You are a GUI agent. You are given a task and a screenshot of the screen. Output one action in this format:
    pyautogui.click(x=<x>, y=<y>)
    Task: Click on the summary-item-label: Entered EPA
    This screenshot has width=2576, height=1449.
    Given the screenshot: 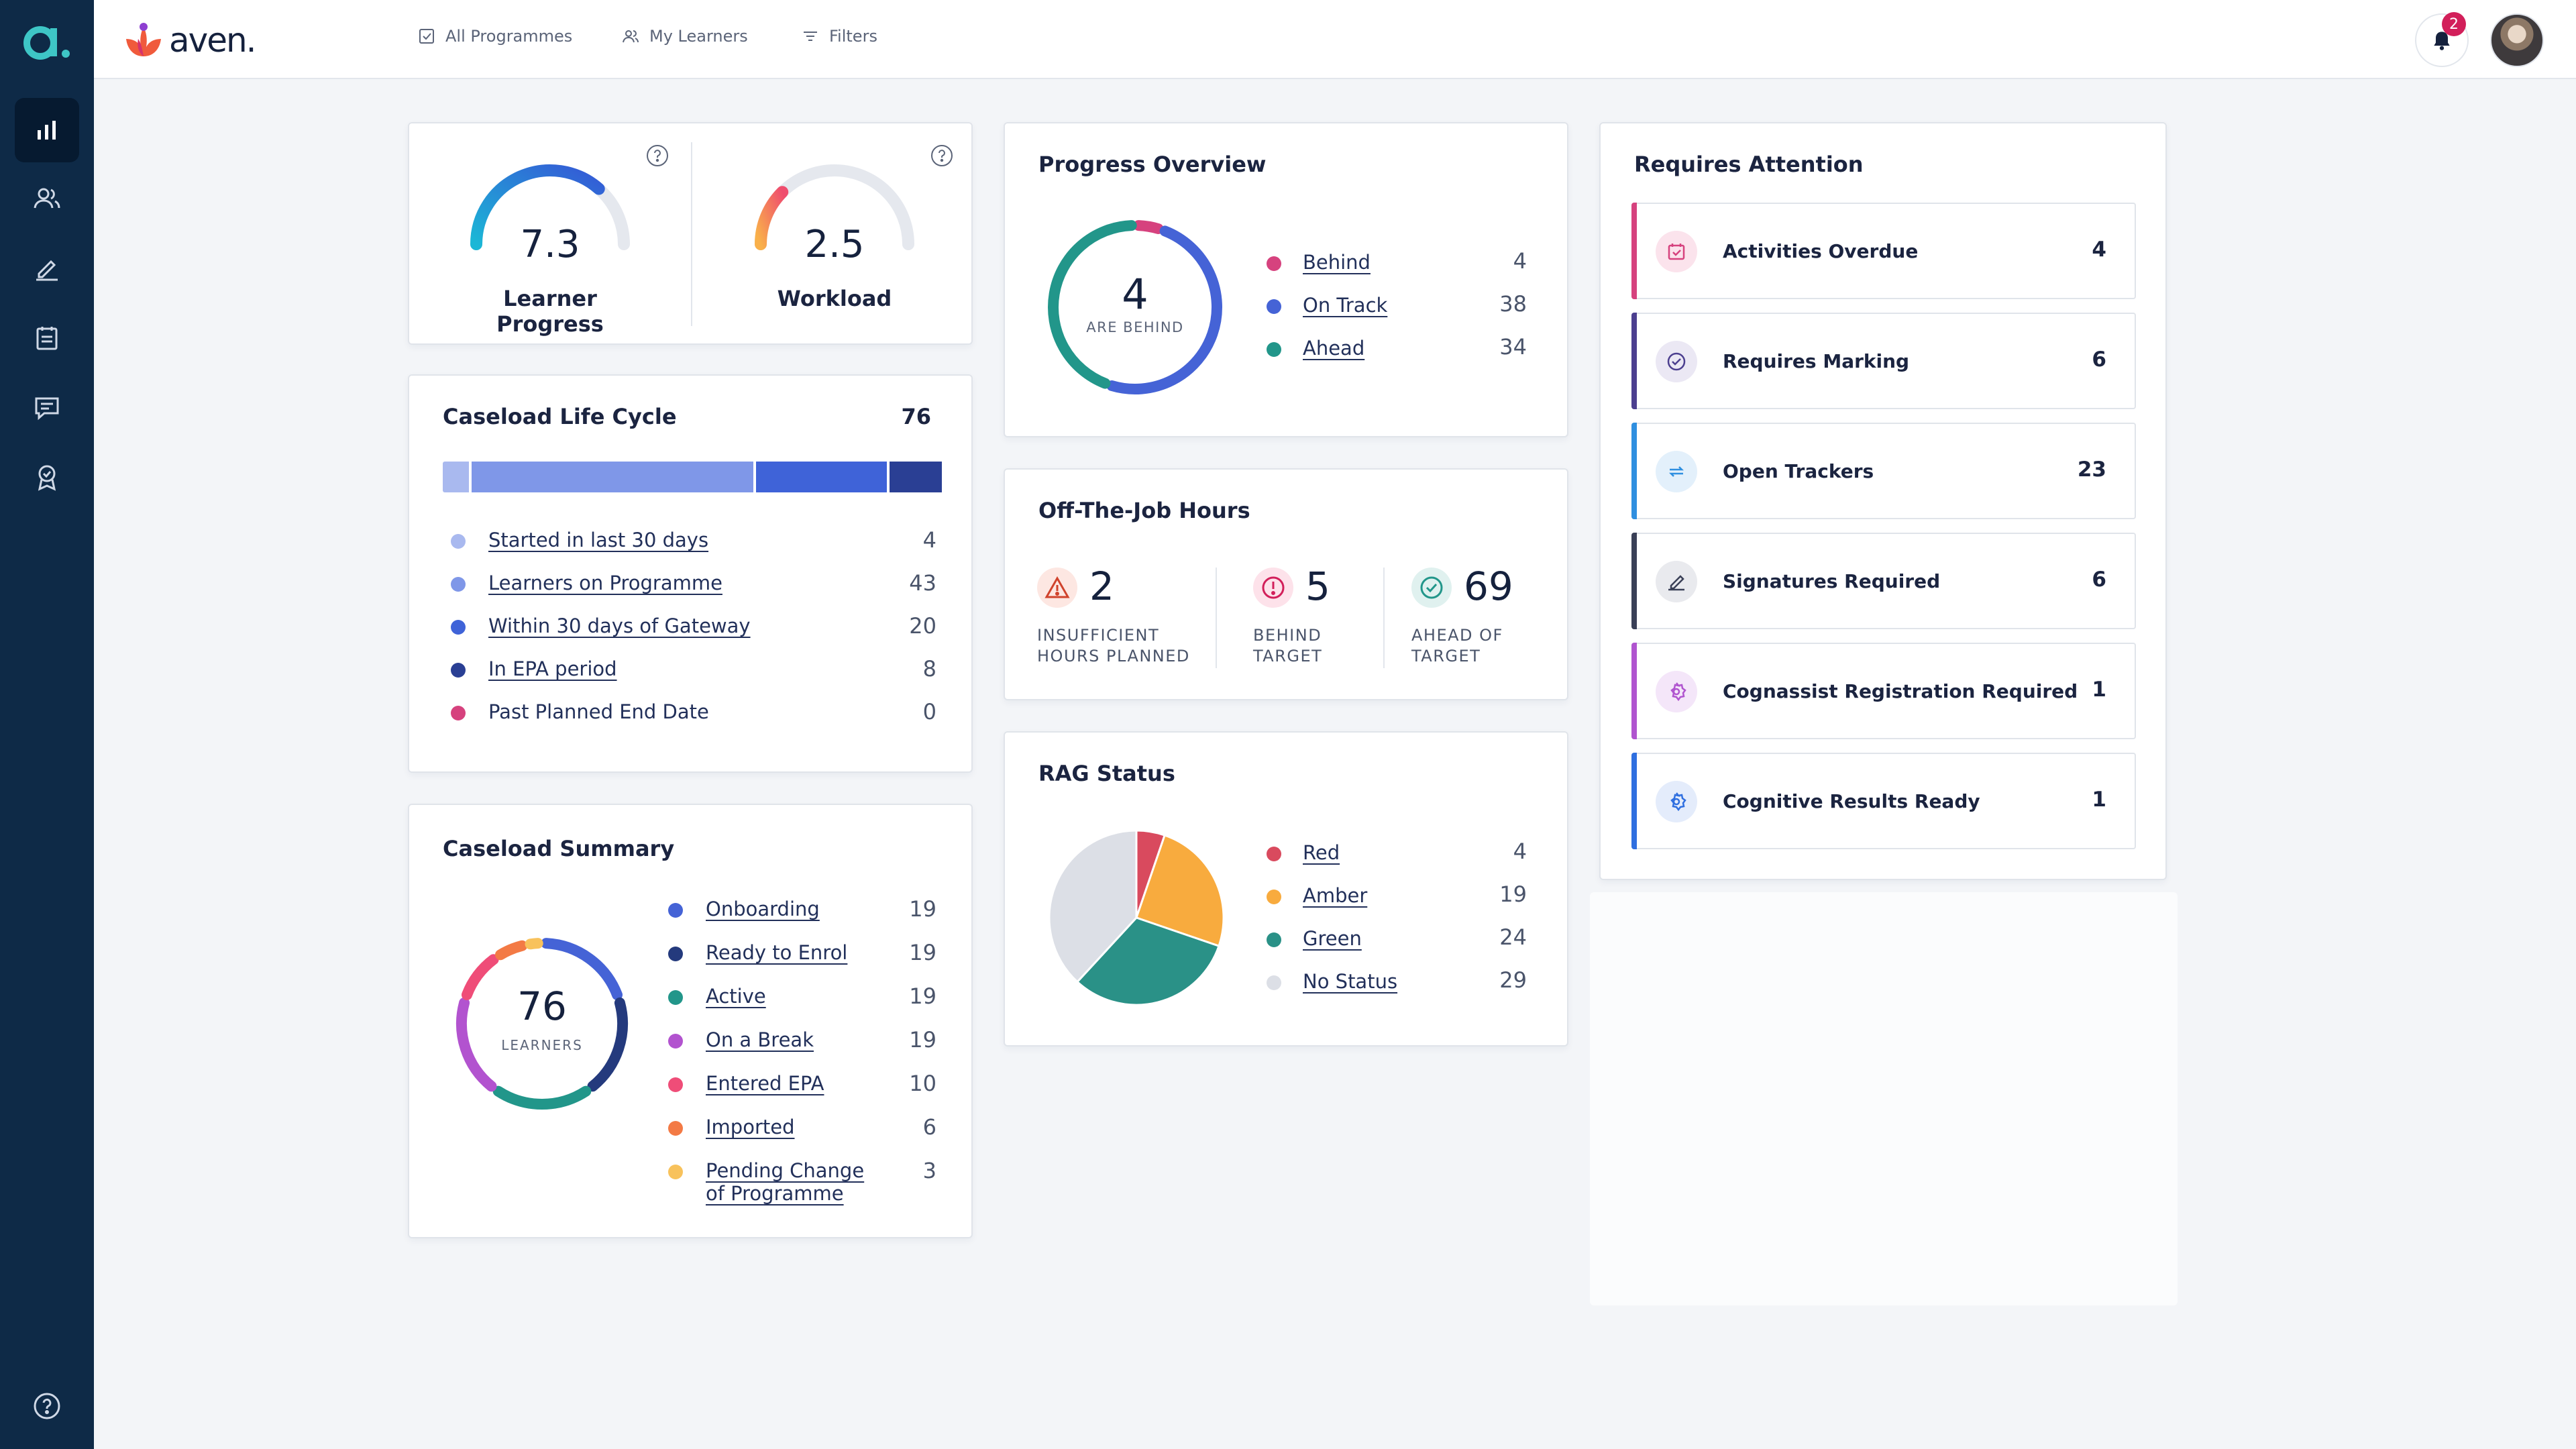 What is the action you would take?
    pyautogui.click(x=765, y=1083)
    